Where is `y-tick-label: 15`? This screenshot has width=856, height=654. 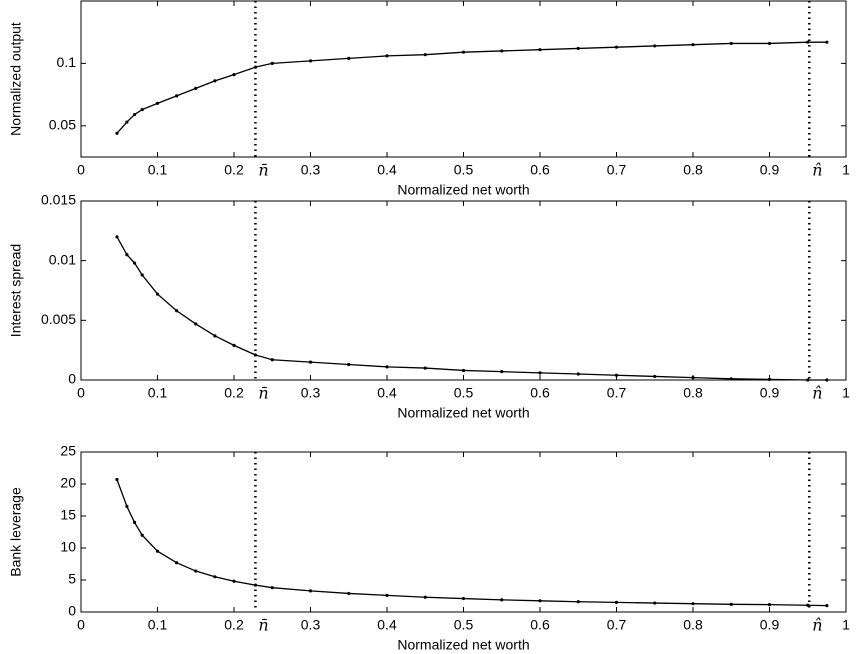
y-tick-label: 15 is located at coordinates (68, 515).